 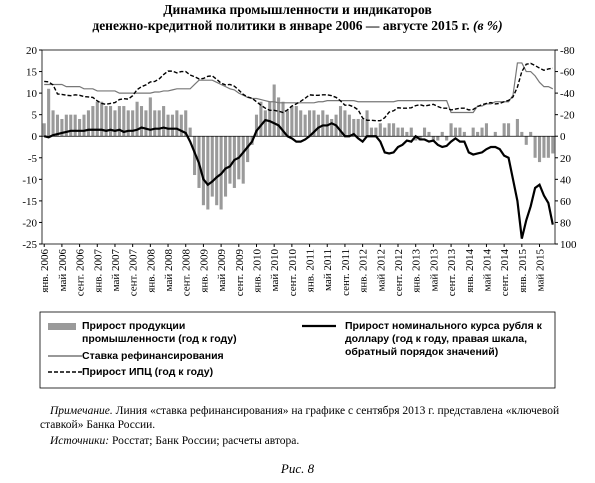 I want to click on x-tick-label: янв. 2012, so click(x=364, y=271).